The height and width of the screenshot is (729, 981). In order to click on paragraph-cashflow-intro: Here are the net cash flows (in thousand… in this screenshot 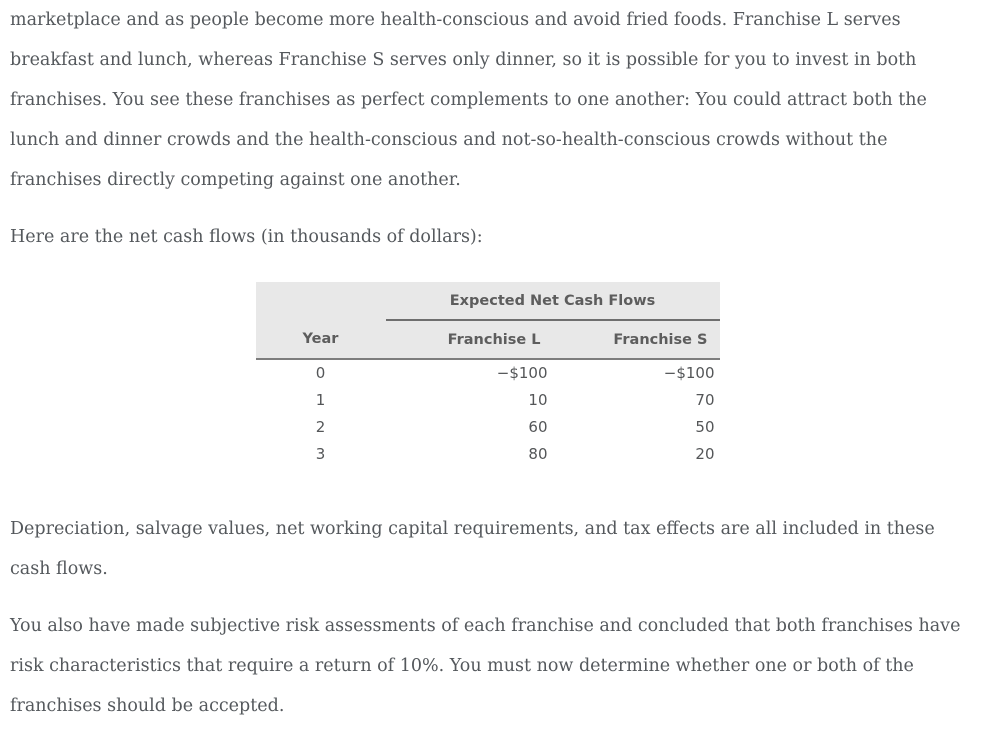, I will do `click(246, 237)`.